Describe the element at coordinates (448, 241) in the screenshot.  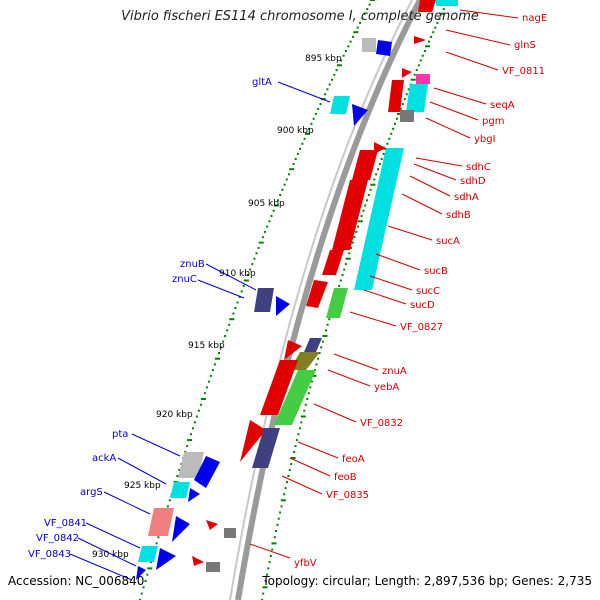
I see `gene-label-sucA: sucA` at that location.